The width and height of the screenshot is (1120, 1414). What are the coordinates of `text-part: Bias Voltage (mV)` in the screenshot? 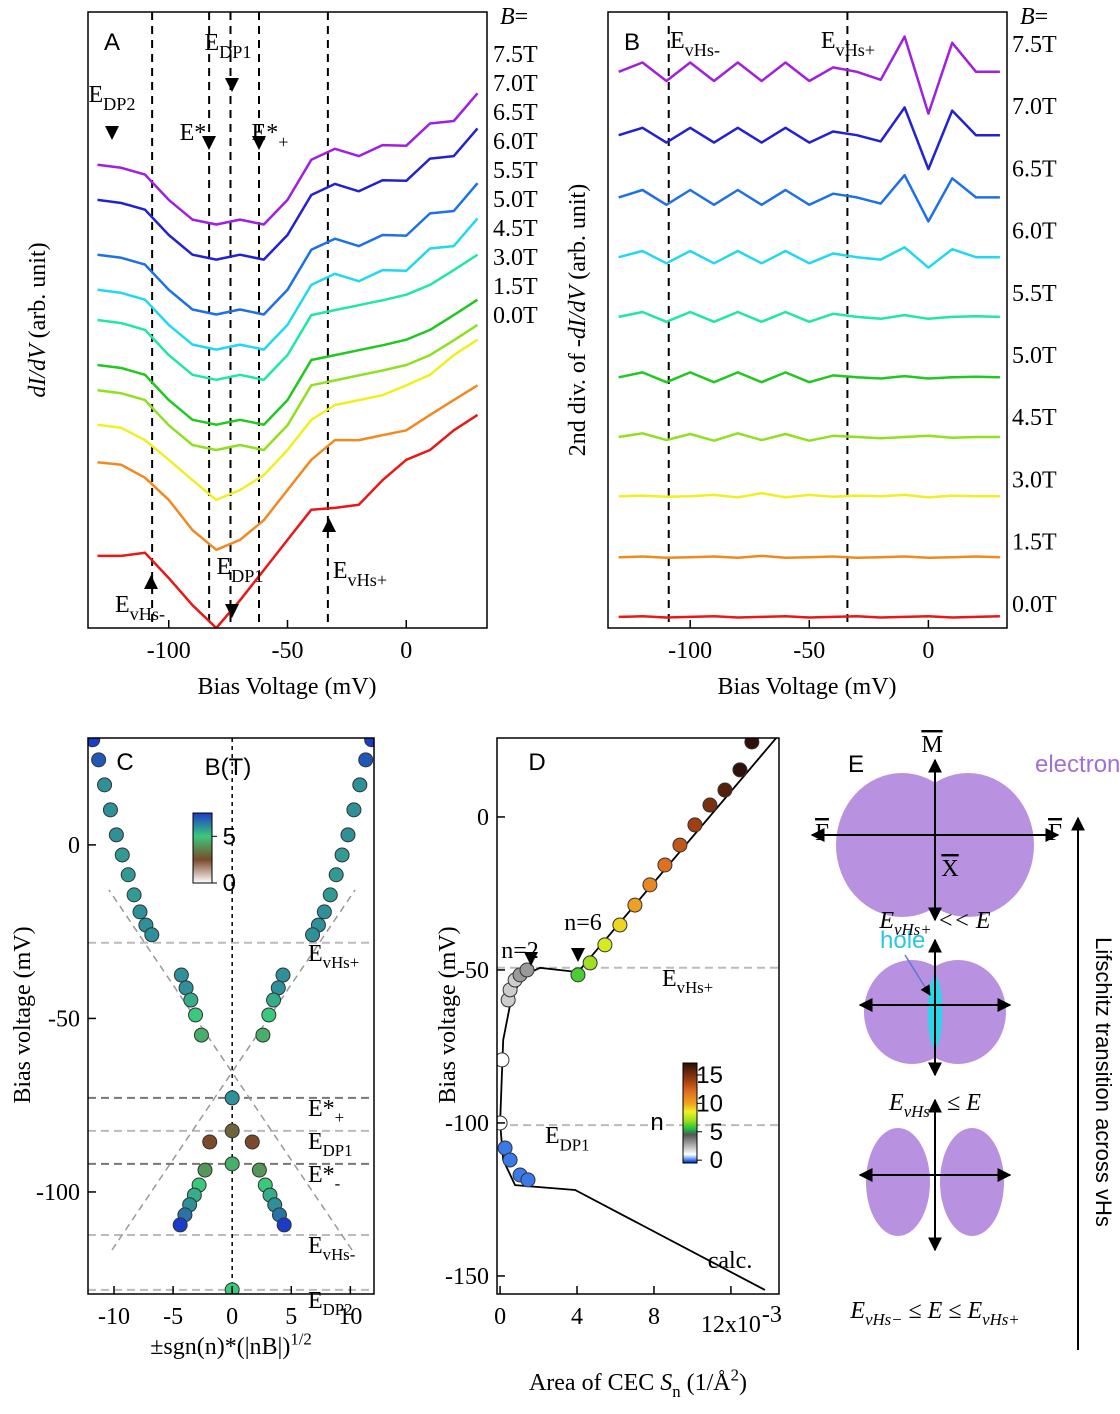 It's located at (286, 687).